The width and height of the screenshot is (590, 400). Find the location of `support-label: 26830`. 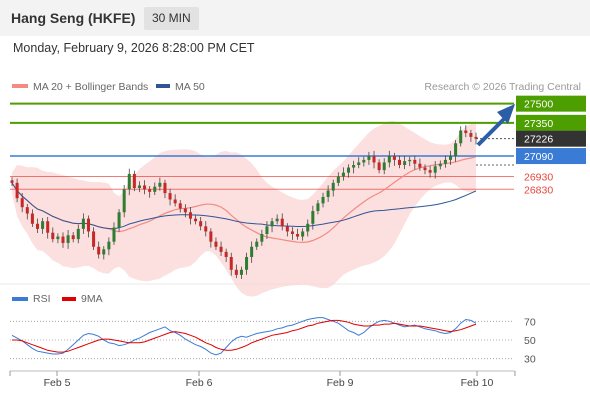

support-label: 26830 is located at coordinates (538, 190).